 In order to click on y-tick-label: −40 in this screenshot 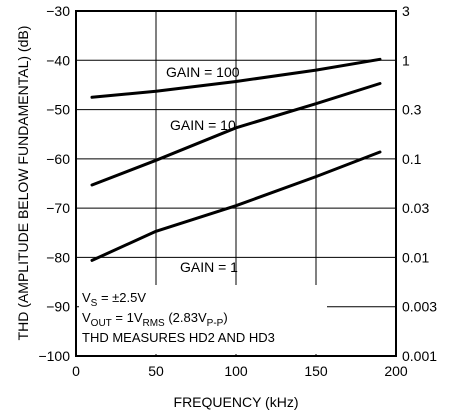, I will do `click(58, 60)`.